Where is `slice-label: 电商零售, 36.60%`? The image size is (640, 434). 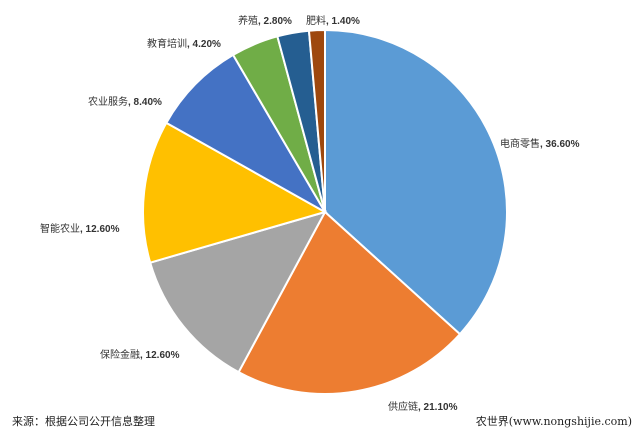
slice-label: 电商零售, 36.60% is located at coordinates (540, 143).